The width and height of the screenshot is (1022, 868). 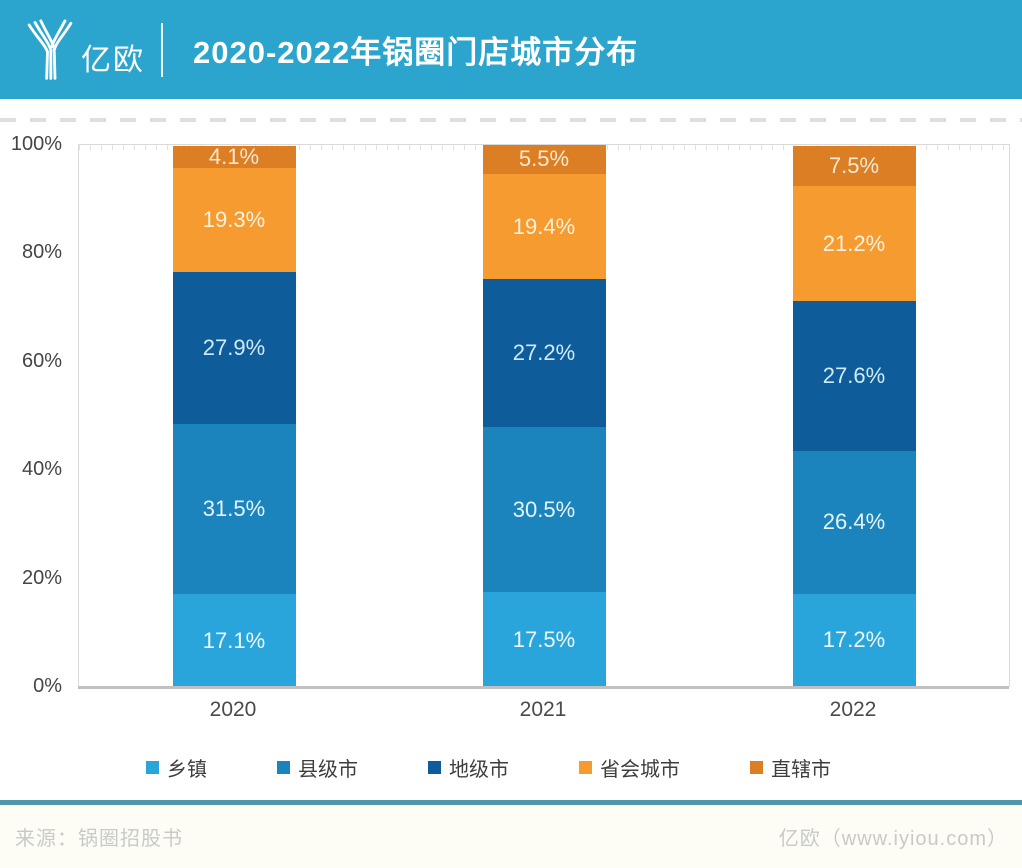 I want to click on legend-item-县级市: 县级市, so click(x=317, y=767).